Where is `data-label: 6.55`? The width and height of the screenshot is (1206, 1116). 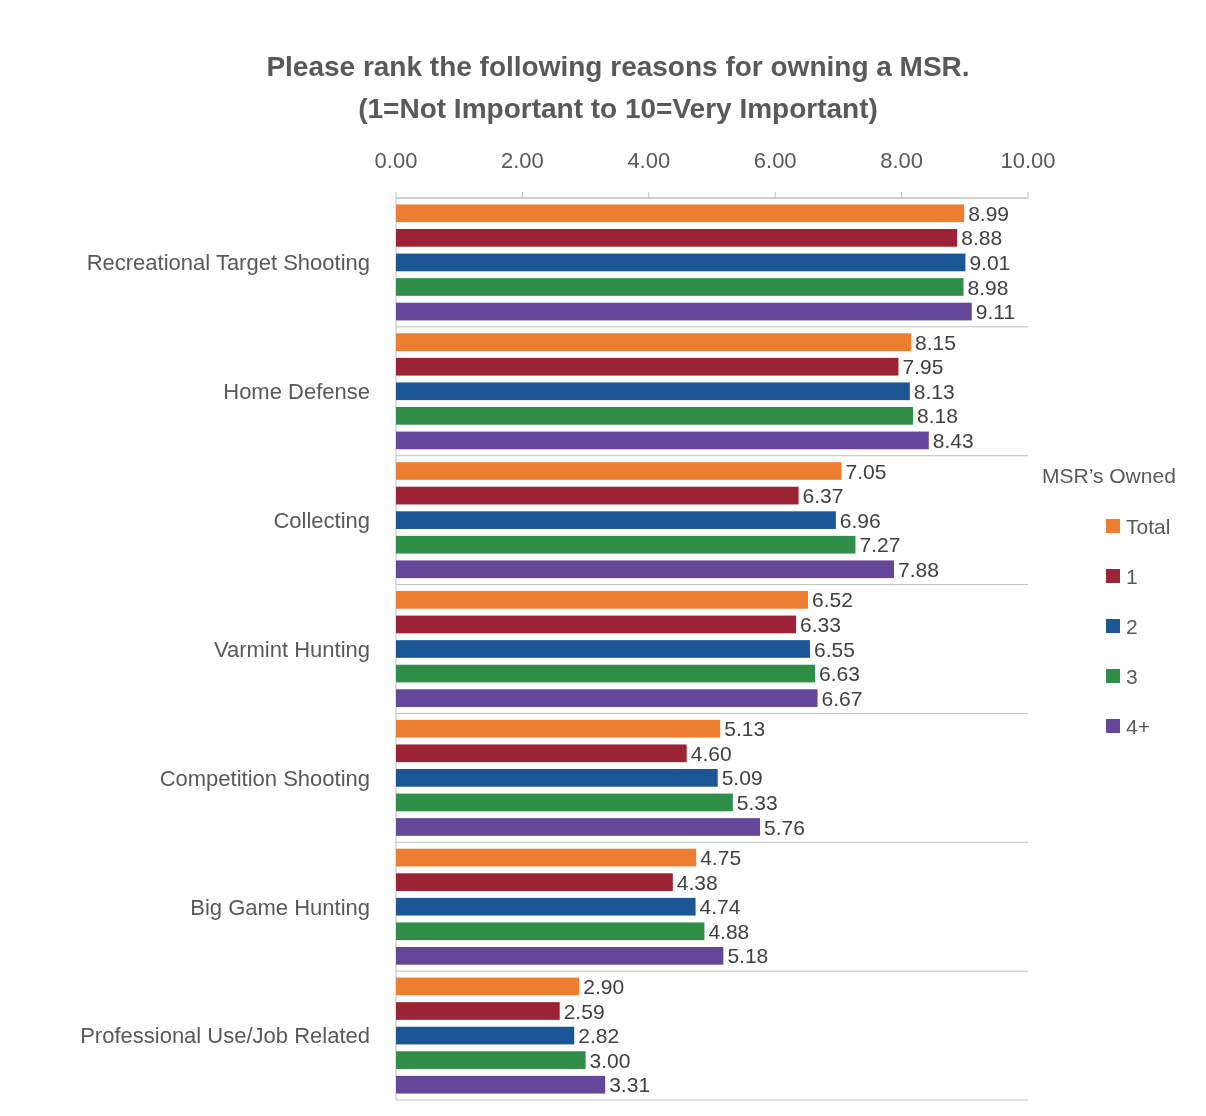
data-label: 6.55 is located at coordinates (834, 649).